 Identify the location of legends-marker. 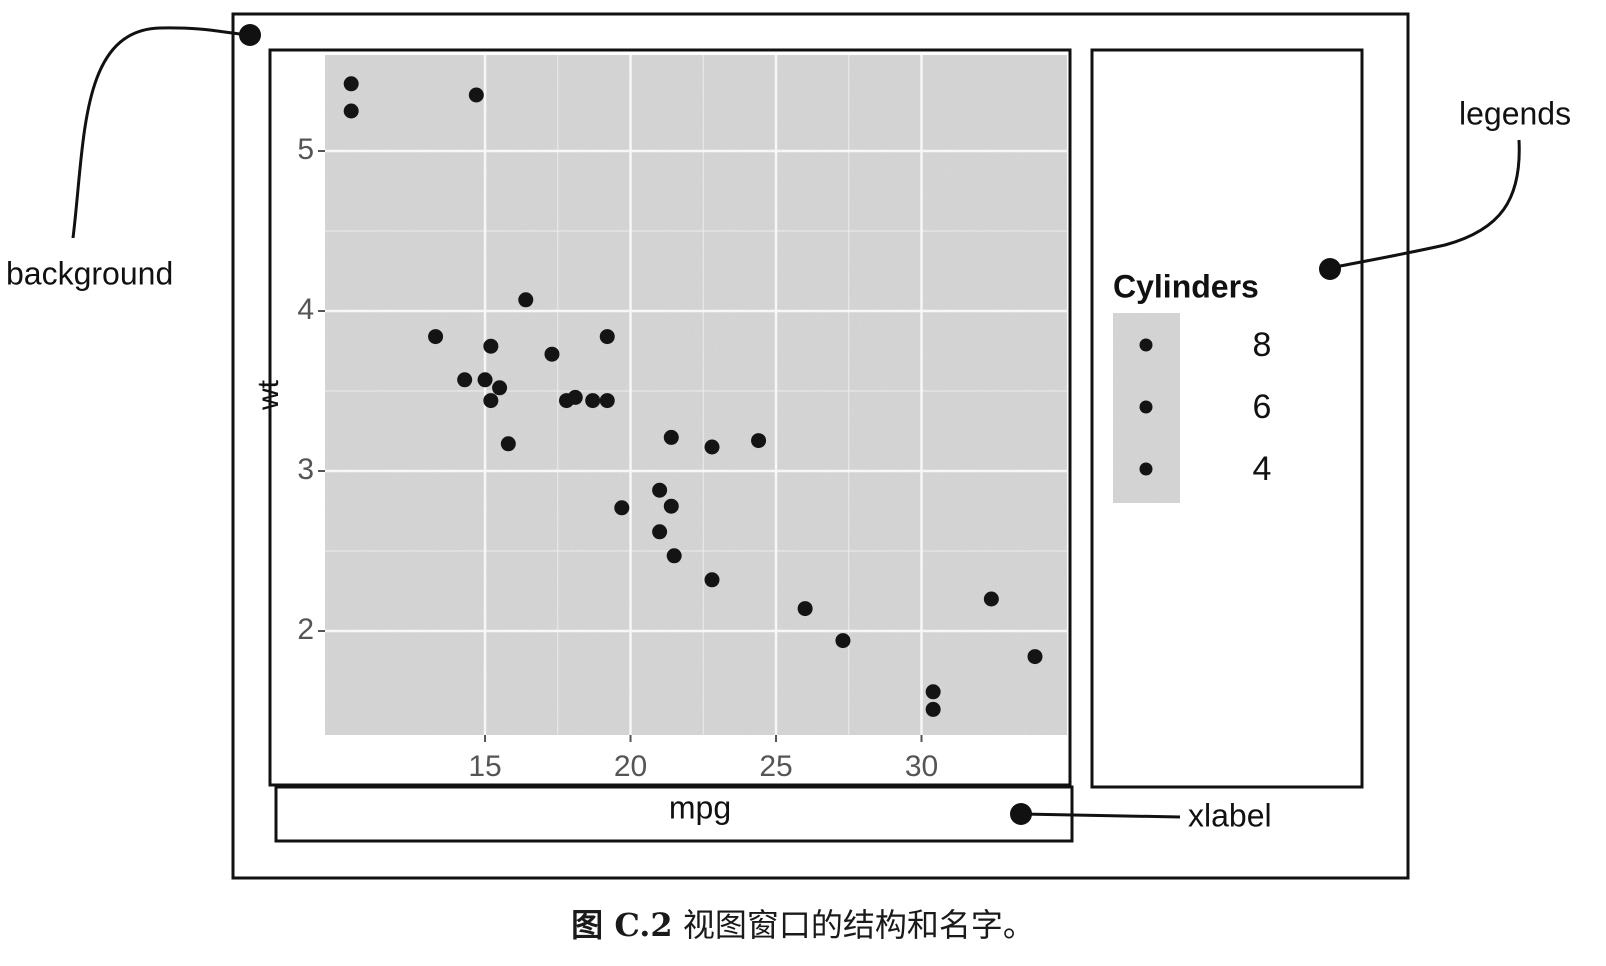
(1330, 269).